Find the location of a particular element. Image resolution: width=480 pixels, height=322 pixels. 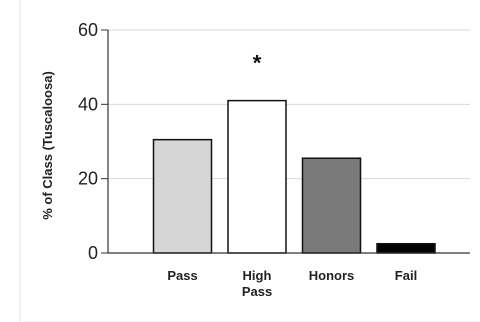

x-tick-label: Fail is located at coordinates (406, 275).